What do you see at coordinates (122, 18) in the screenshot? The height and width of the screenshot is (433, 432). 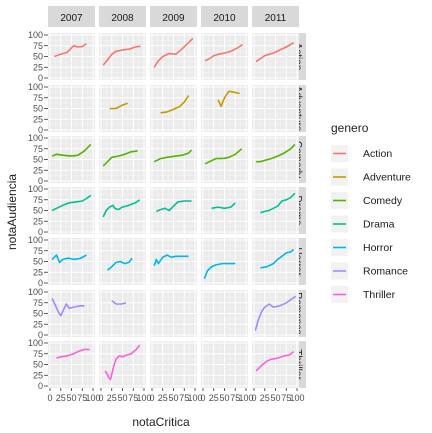 I see `column-strip-label: 2008` at bounding box center [122, 18].